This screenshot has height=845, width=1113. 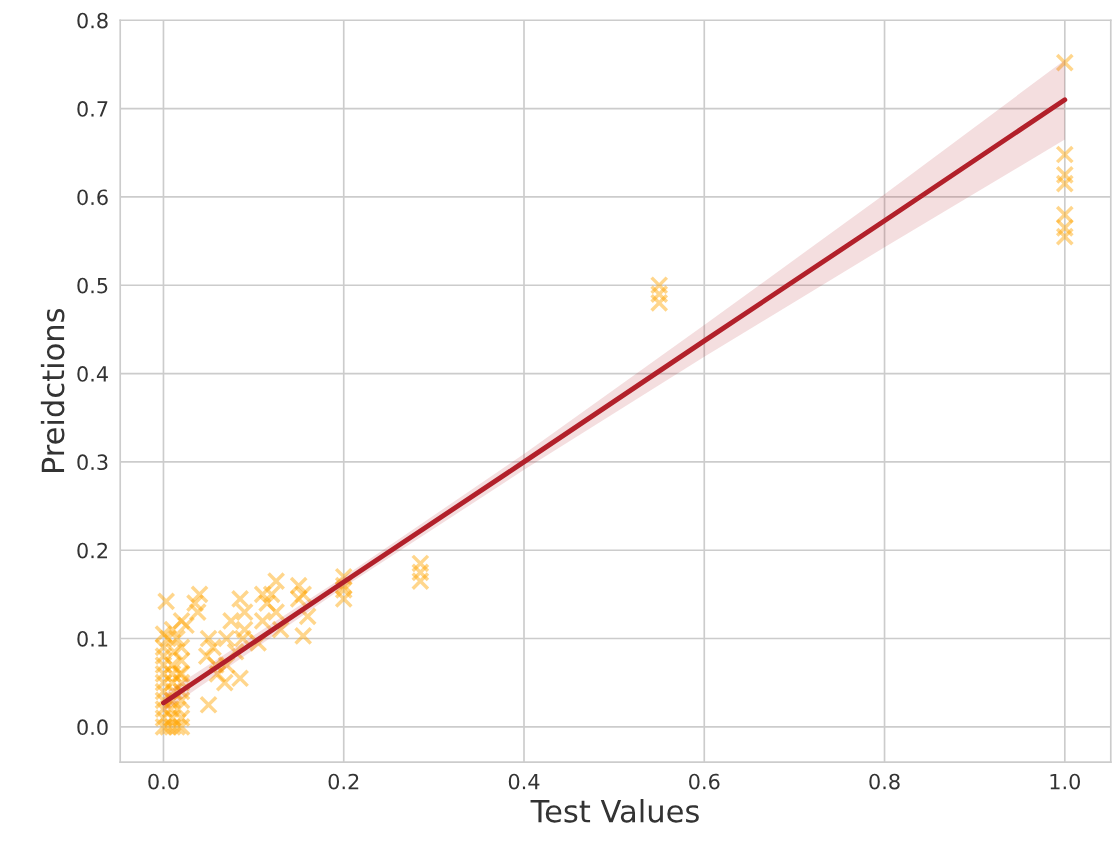 What do you see at coordinates (92, 197) in the screenshot?
I see `y-tick-label: 0.6` at bounding box center [92, 197].